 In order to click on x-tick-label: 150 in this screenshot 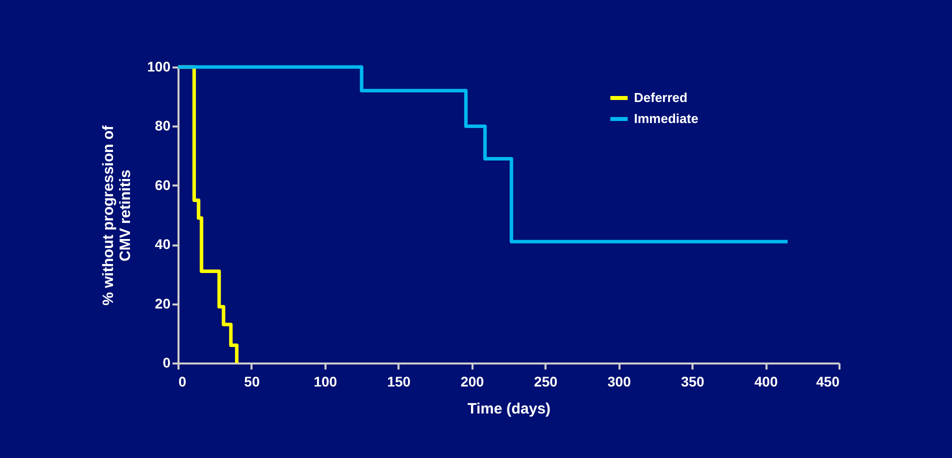, I will do `click(399, 382)`.